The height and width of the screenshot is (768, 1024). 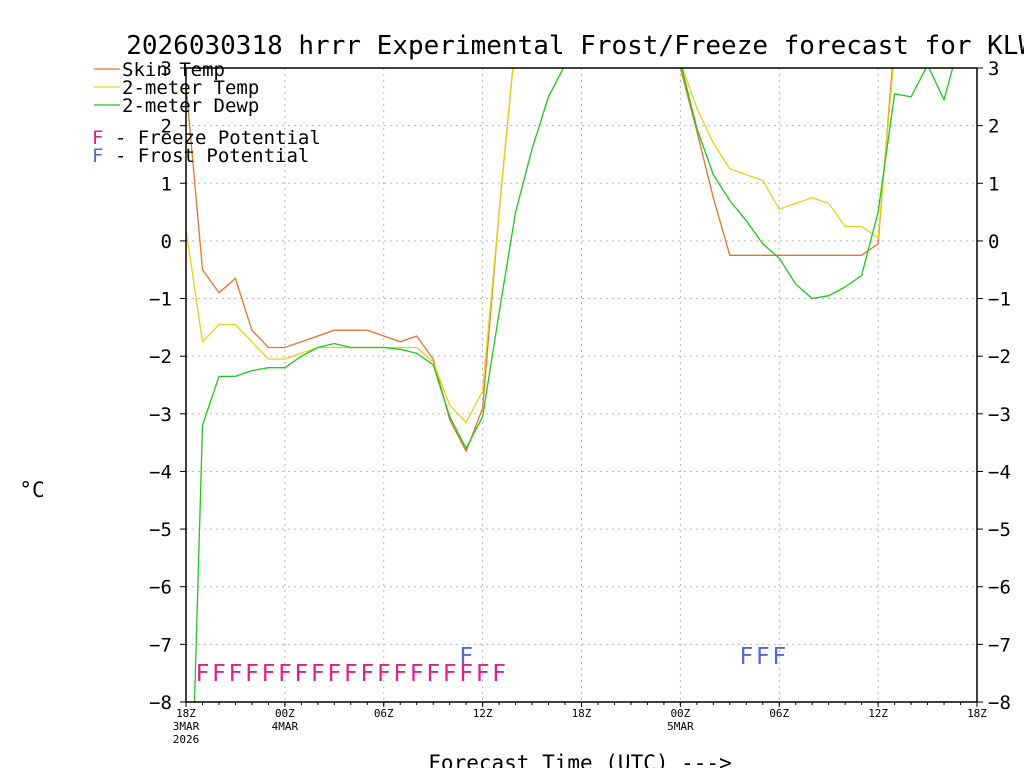 I want to click on y-tick-label: −2, so click(x=160, y=357).